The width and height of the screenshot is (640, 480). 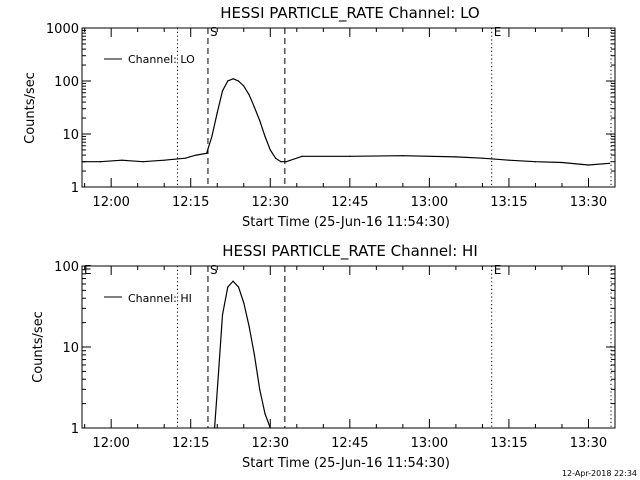 I want to click on lo-x-tick-label: 13:00, so click(x=429, y=202).